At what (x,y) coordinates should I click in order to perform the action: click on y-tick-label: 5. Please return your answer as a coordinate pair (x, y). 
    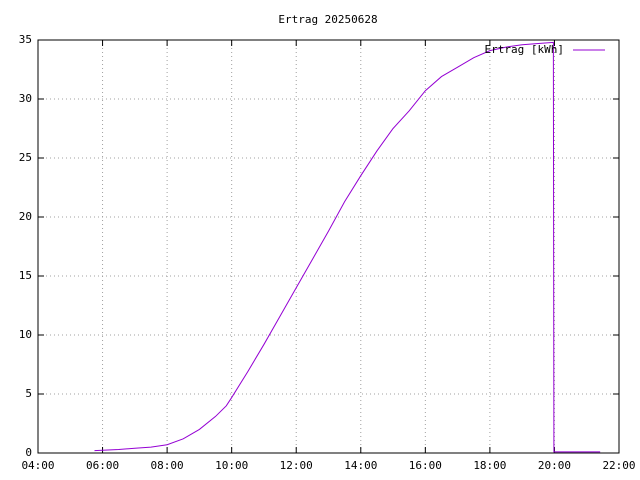
    Looking at the image, I should click on (28, 393).